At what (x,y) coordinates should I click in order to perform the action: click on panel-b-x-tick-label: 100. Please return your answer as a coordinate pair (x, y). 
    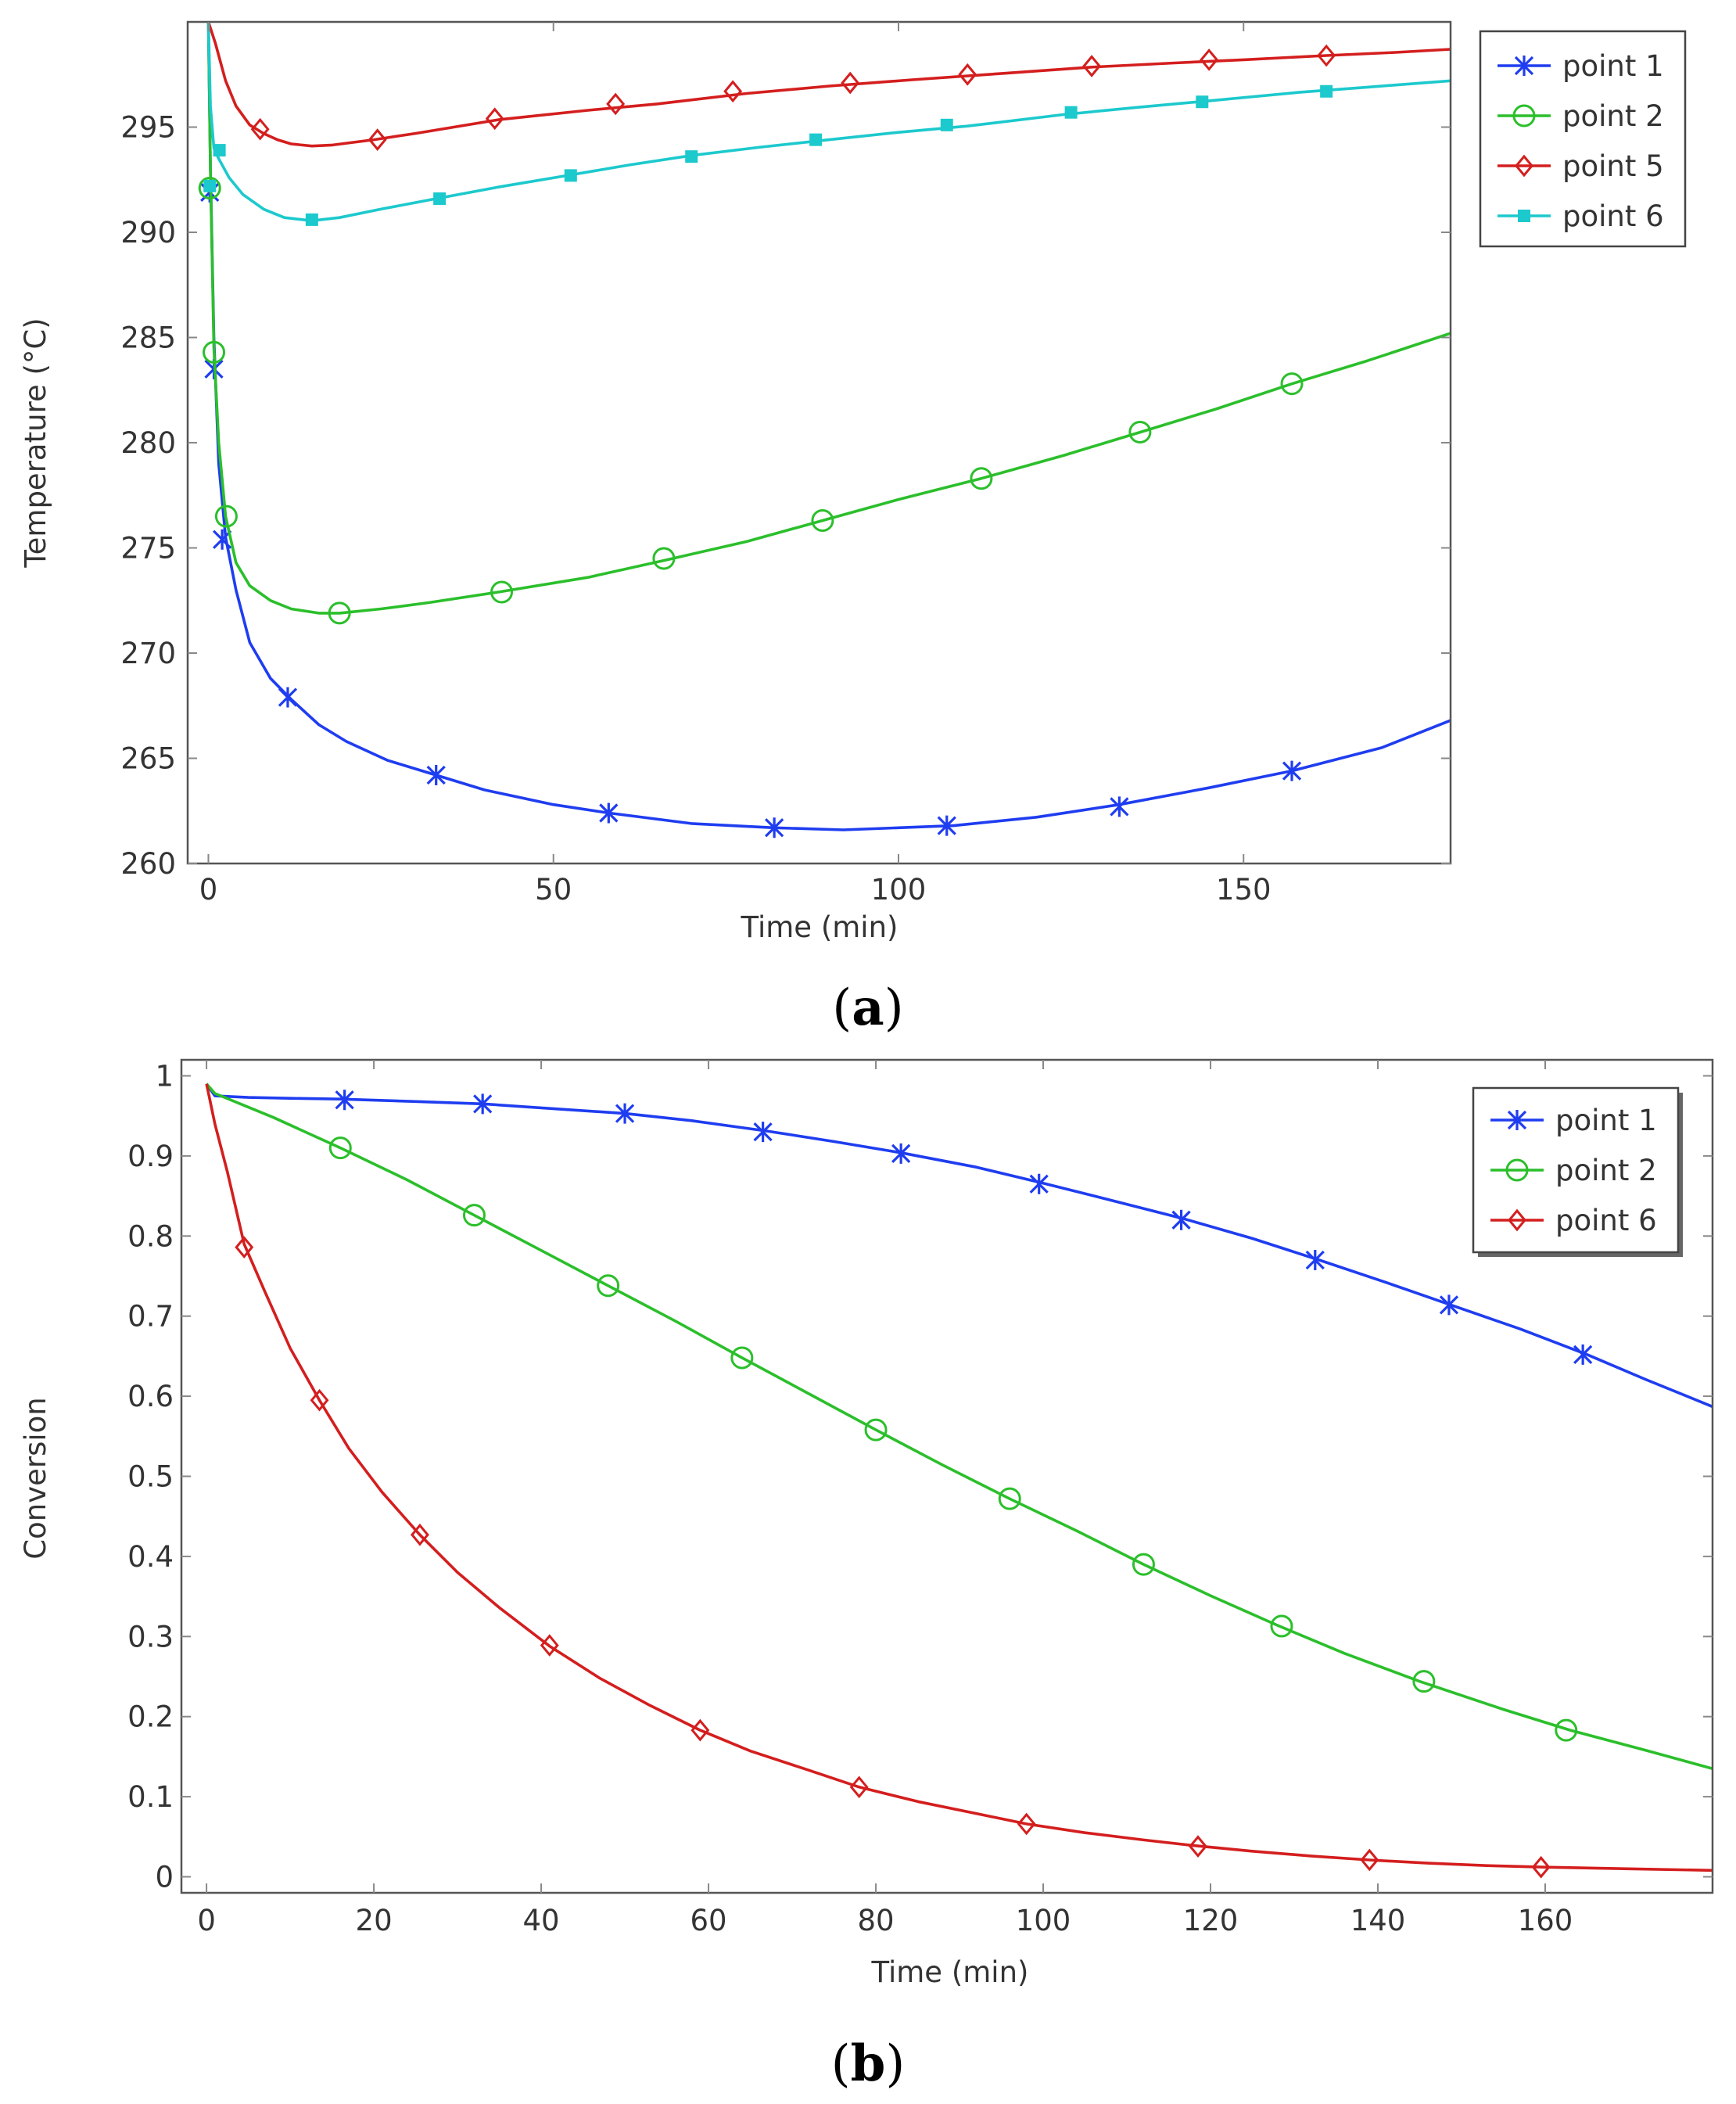
    Looking at the image, I should click on (1043, 1920).